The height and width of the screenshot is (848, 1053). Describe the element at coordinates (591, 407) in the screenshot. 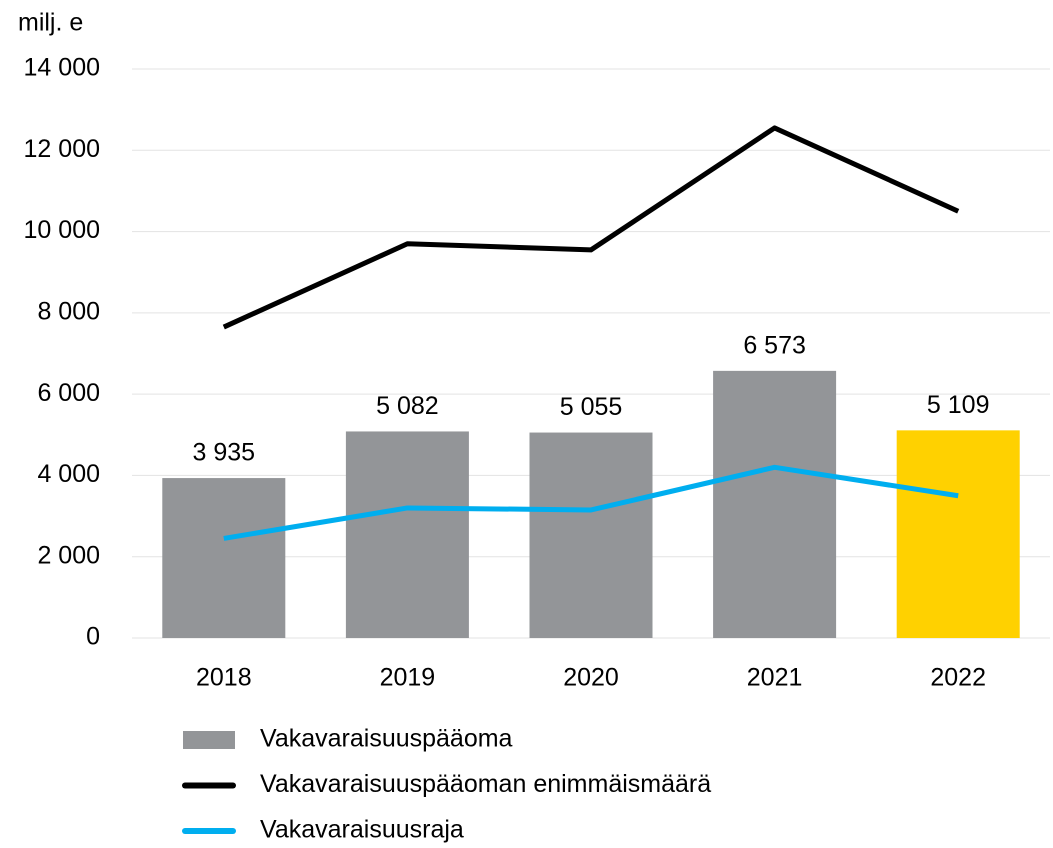

I see `data-label: 5 055` at that location.